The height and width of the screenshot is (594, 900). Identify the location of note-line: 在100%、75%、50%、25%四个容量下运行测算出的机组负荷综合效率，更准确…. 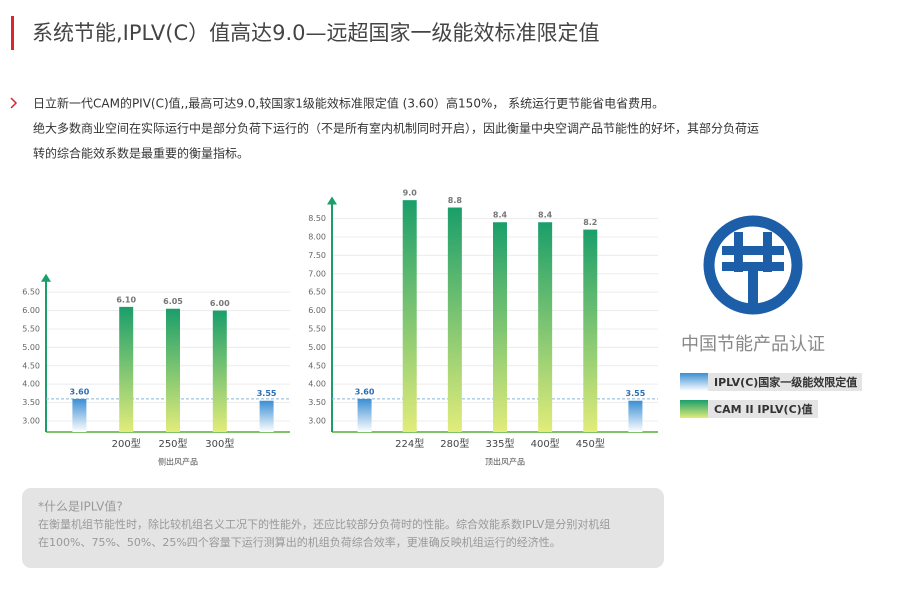
(299, 542).